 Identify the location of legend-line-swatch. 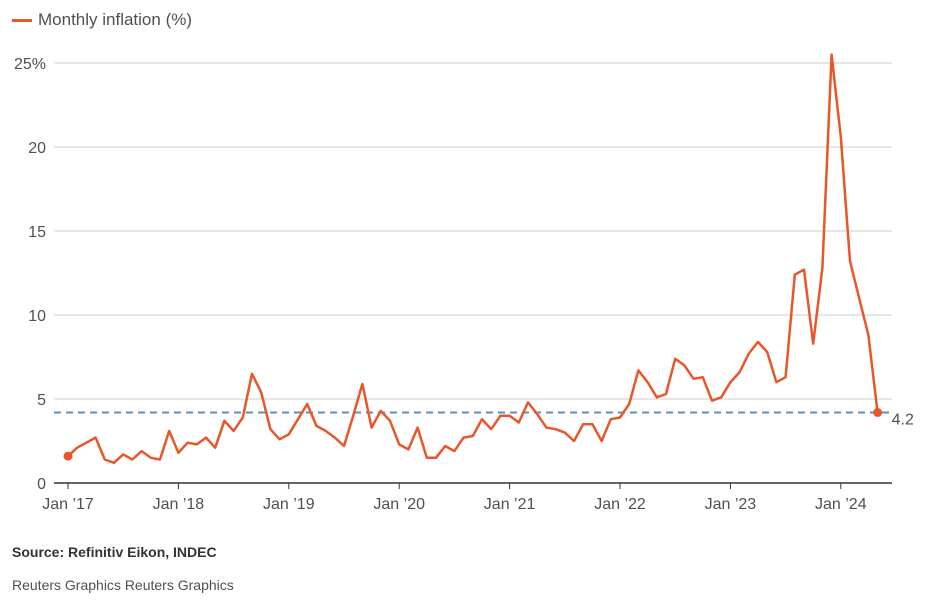
(22, 20).